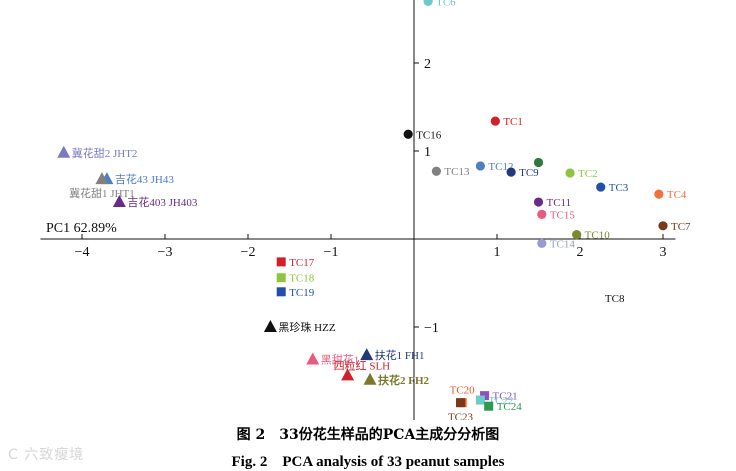  I want to click on x-axis-label: PC1 62.89%, so click(81, 228).